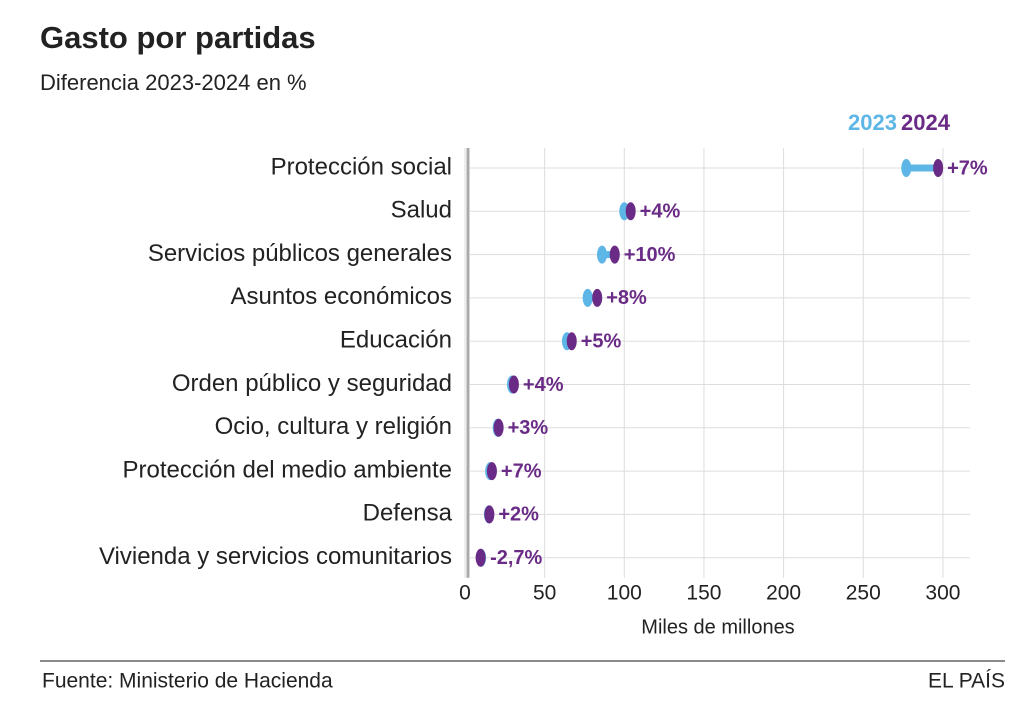  Describe the element at coordinates (312, 383) in the screenshot. I see `y-tick-label: Orden público y seguridad` at that location.